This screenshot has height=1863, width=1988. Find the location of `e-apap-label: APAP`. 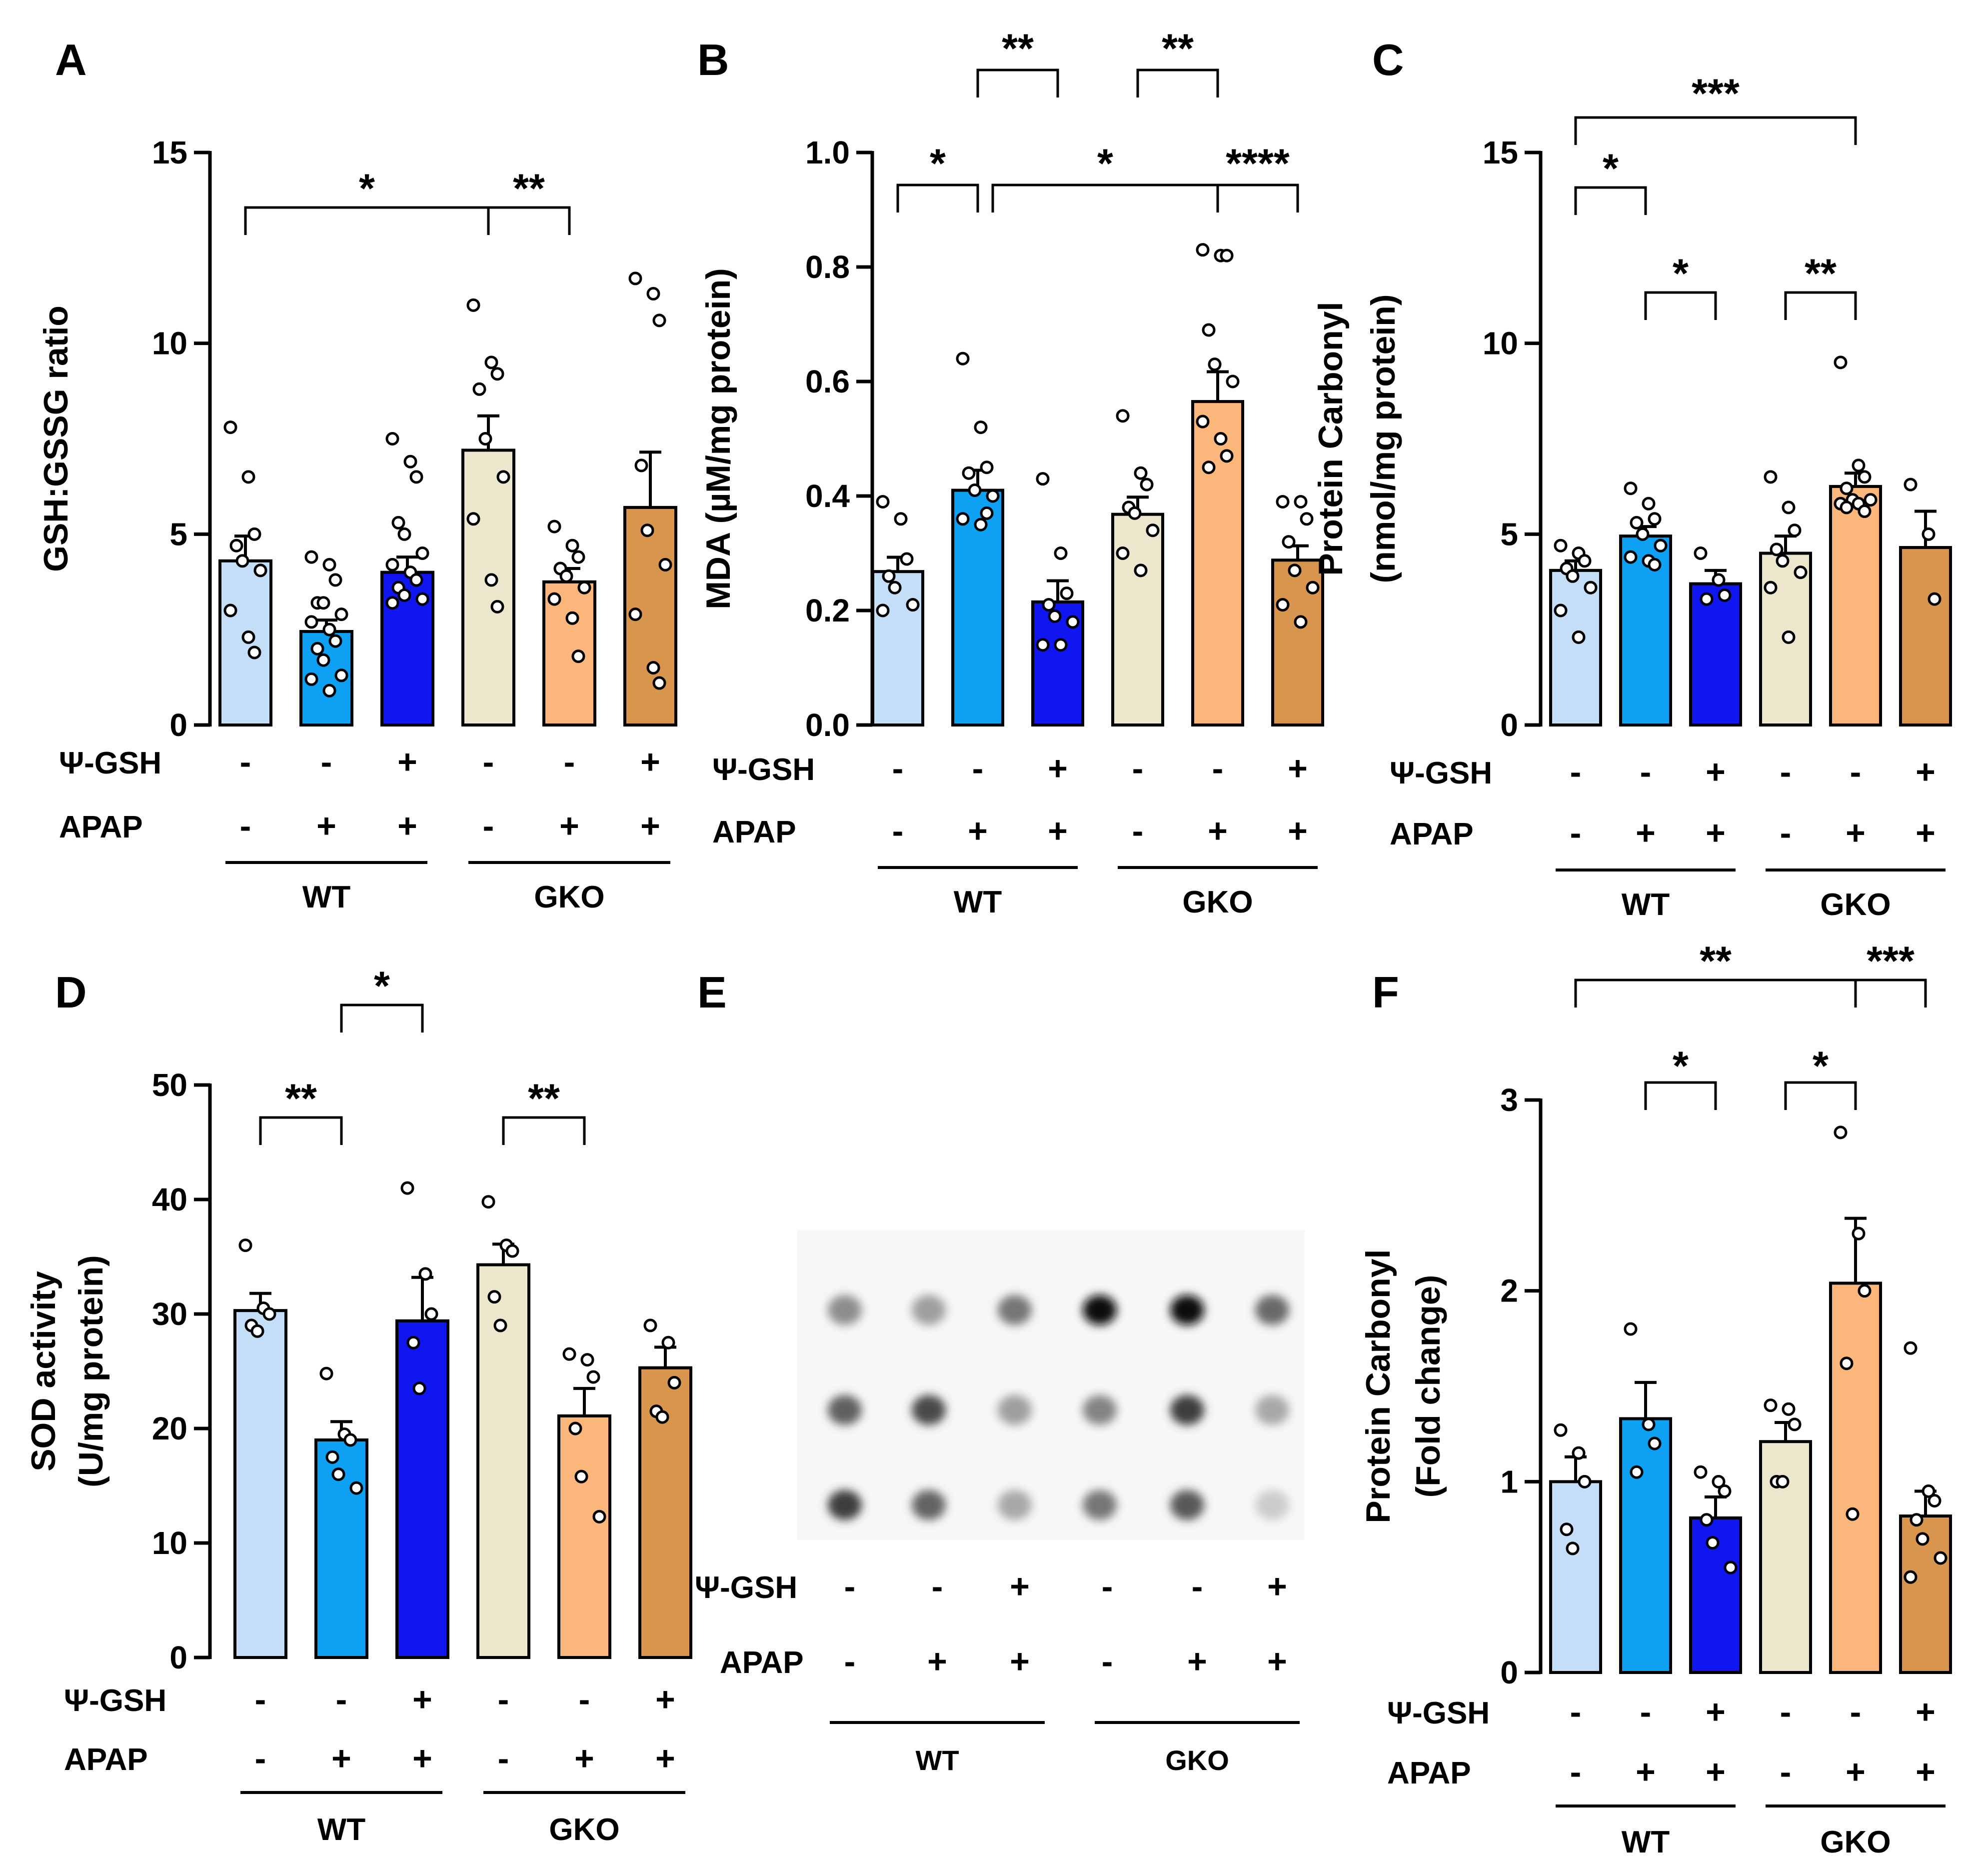

e-apap-label: APAP is located at coordinates (762, 1663).